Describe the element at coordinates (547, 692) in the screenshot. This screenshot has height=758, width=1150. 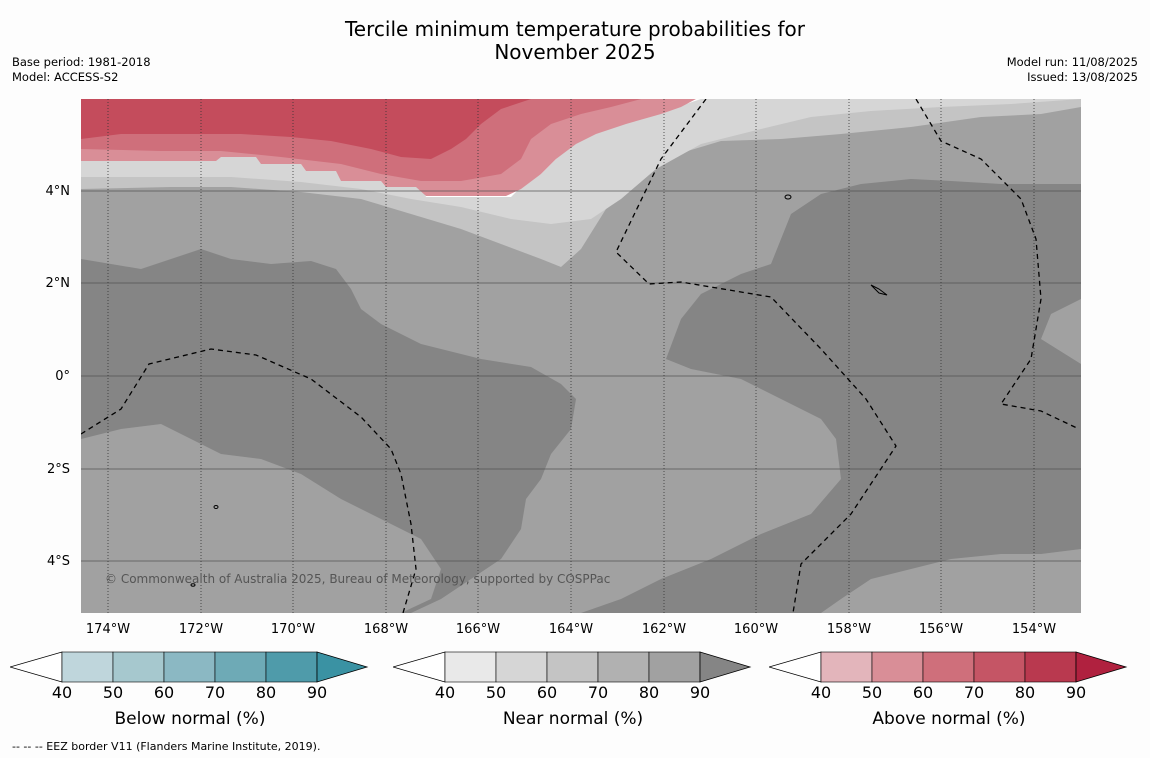
I see `cb-near-tick-60: 60` at that location.